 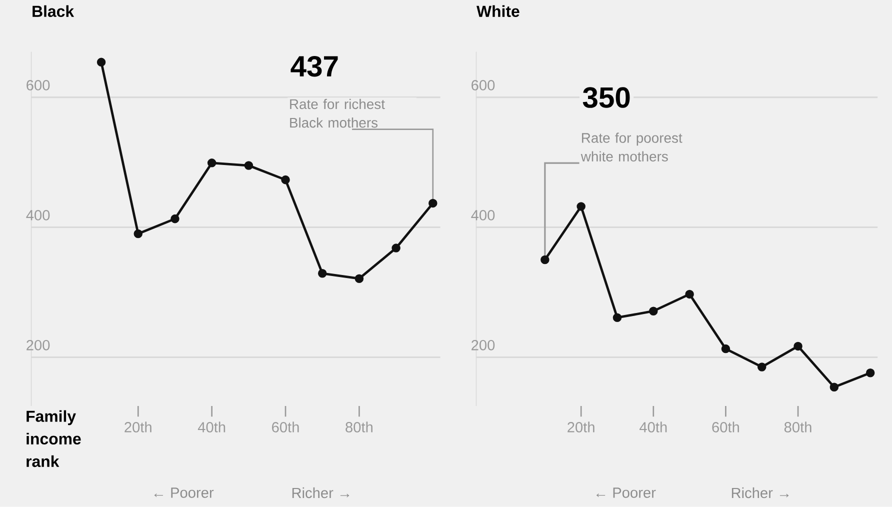 I want to click on annotation: Rate for richest Black mothers, so click(x=337, y=113).